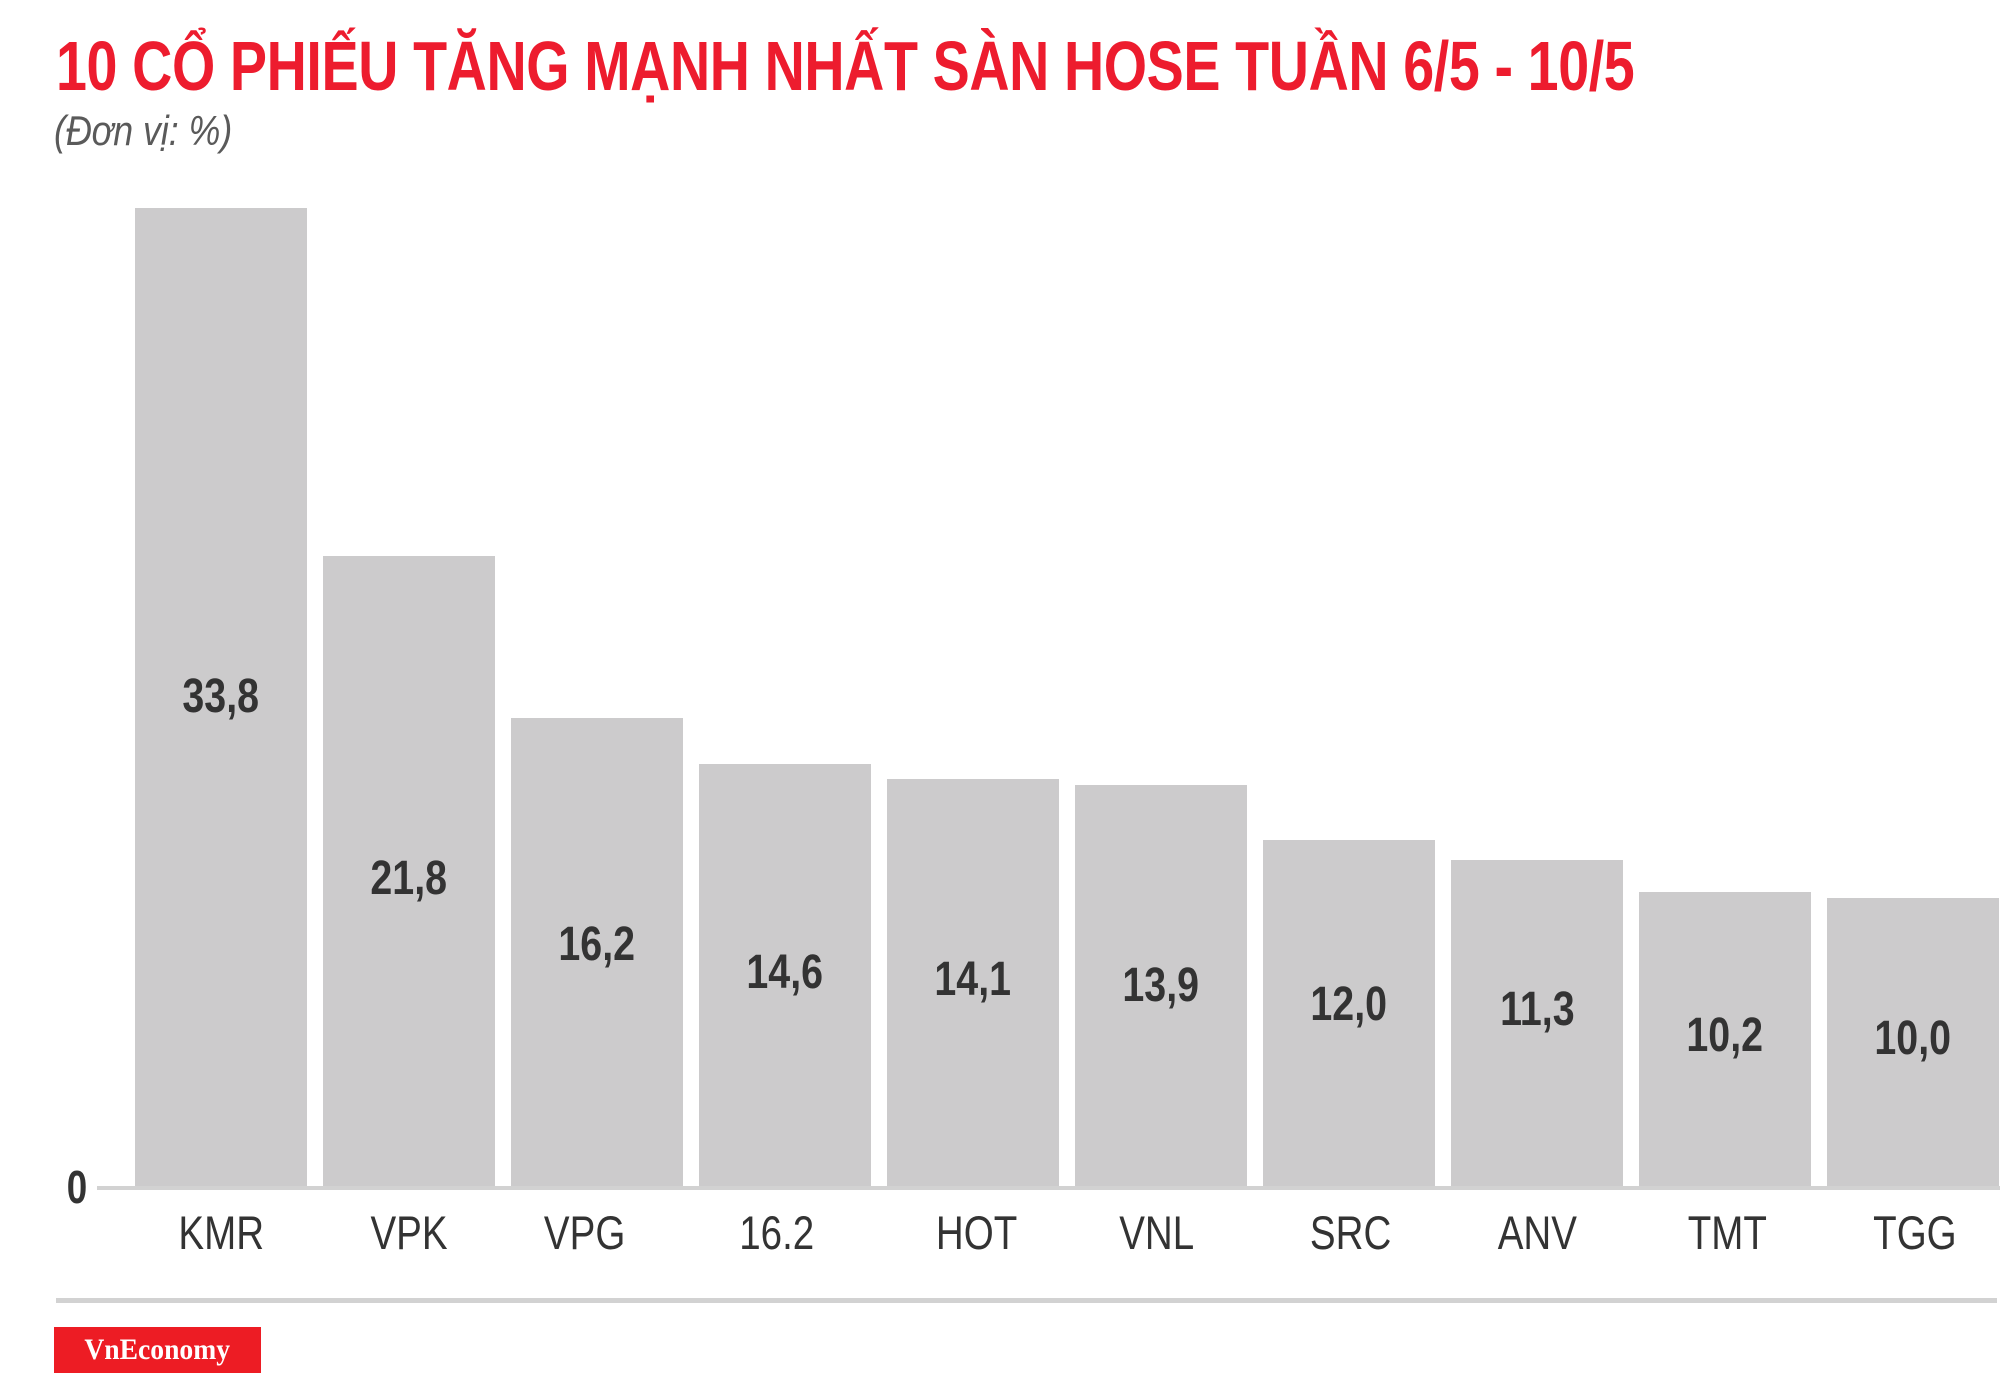 This screenshot has width=2000, height=1373. What do you see at coordinates (1725, 1035) in the screenshot?
I see `bar-value-label: 10,2` at bounding box center [1725, 1035].